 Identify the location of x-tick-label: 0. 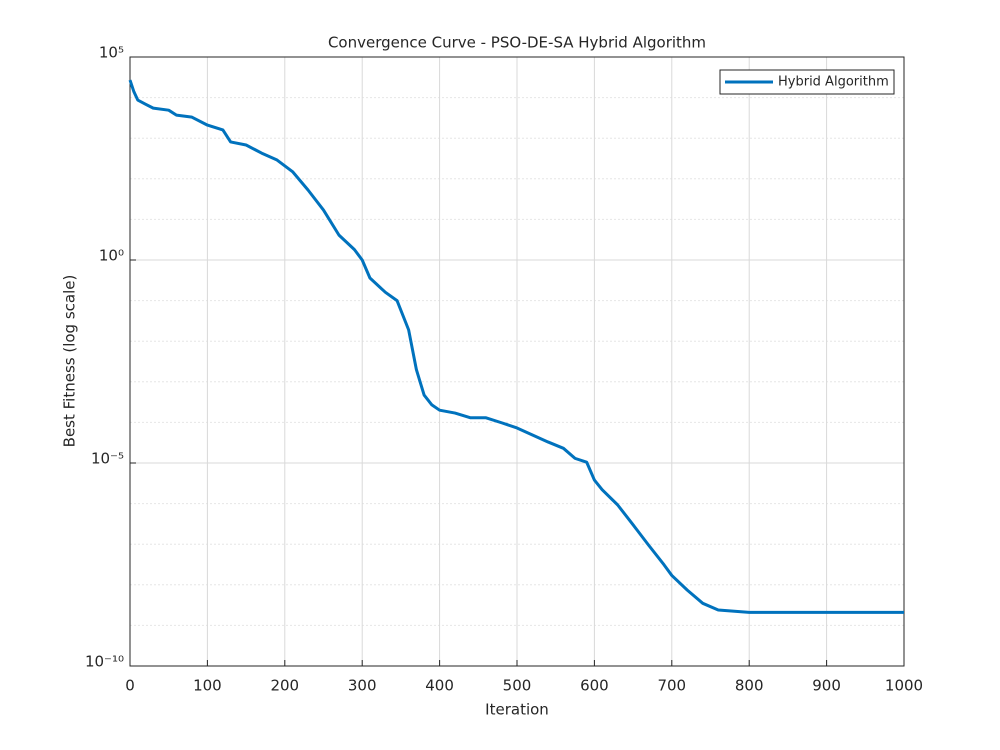
(130, 686).